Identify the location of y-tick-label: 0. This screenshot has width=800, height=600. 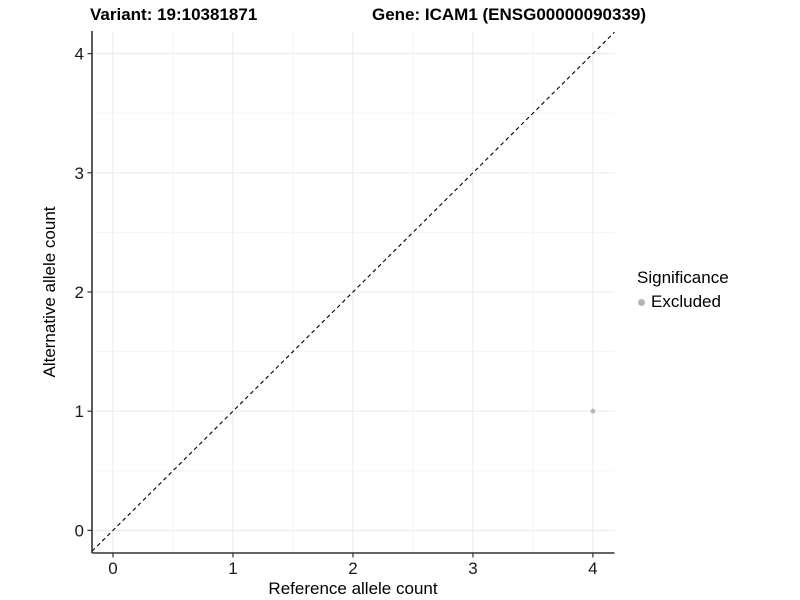
(79, 530).